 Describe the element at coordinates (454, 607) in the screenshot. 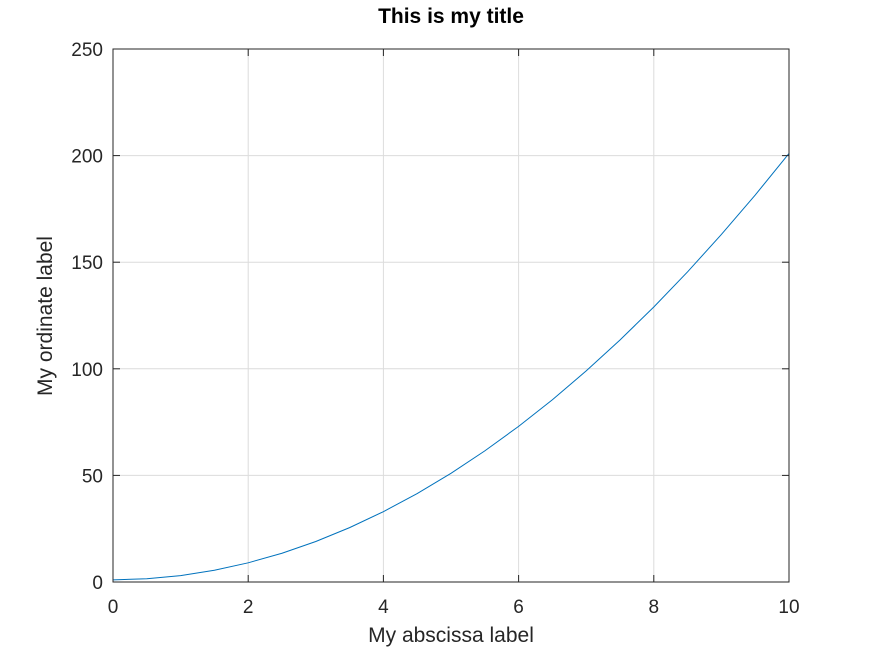

I see `x-tick-labels: 0 2 4 6 8 10` at that location.